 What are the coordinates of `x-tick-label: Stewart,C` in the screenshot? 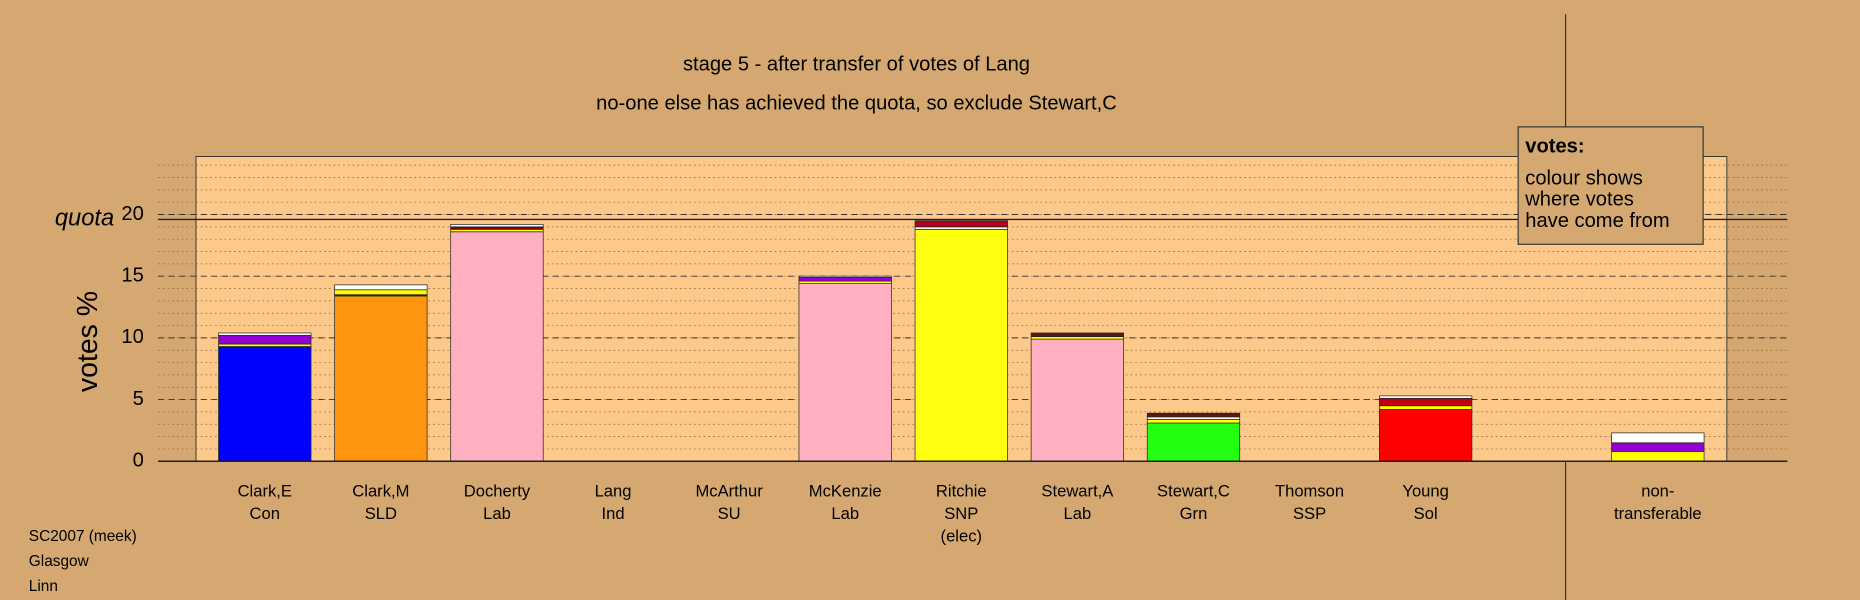 It's located at (1193, 490).